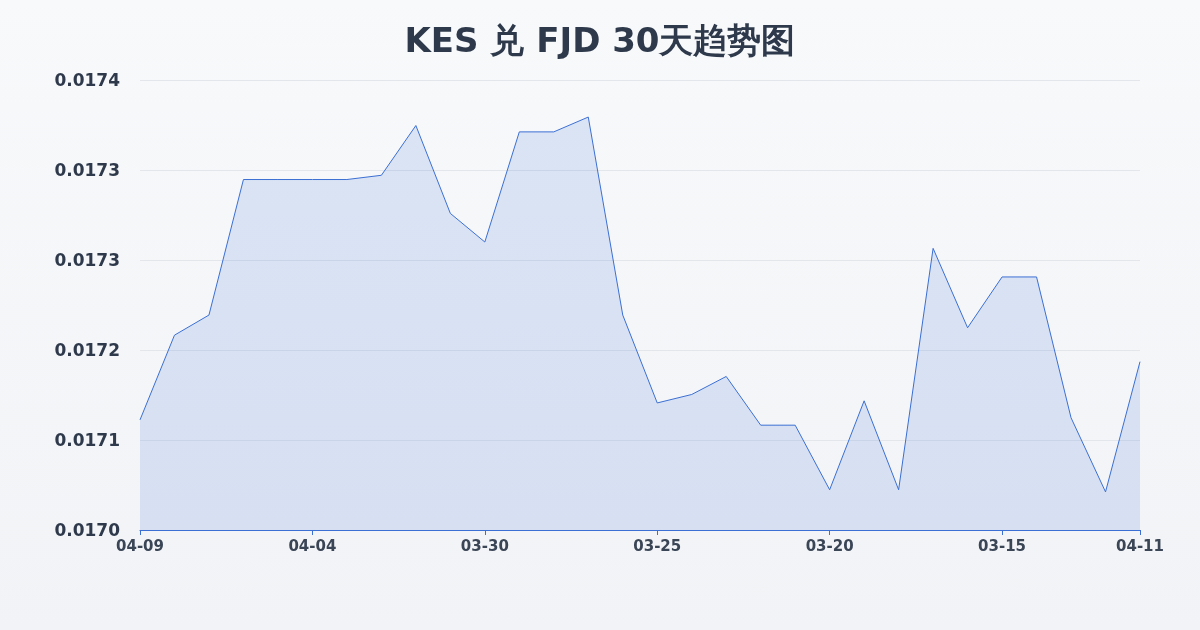 This screenshot has height=630, width=1200. Describe the element at coordinates (657, 545) in the screenshot. I see `x-tick-label: 03-25` at that location.